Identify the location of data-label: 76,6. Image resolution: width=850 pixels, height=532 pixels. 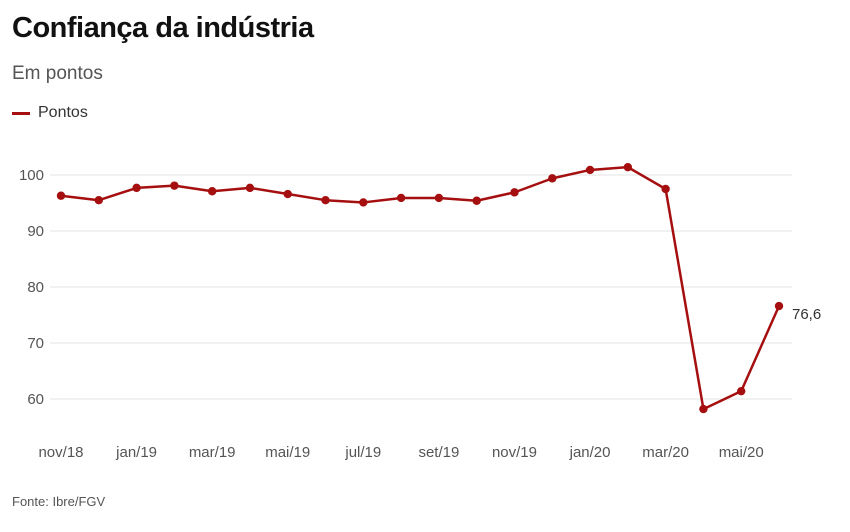
(806, 314).